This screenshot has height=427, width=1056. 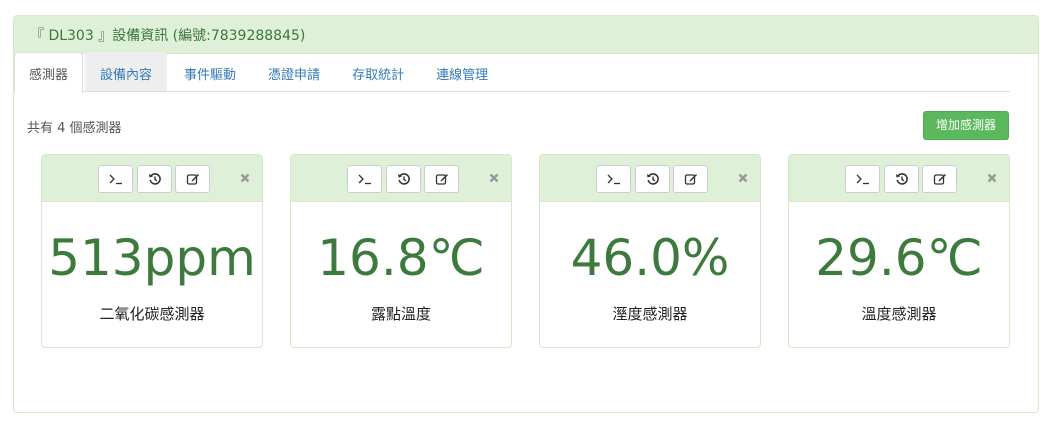 I want to click on sensor-card: 16.8℃ 露點溫度, so click(x=401, y=251).